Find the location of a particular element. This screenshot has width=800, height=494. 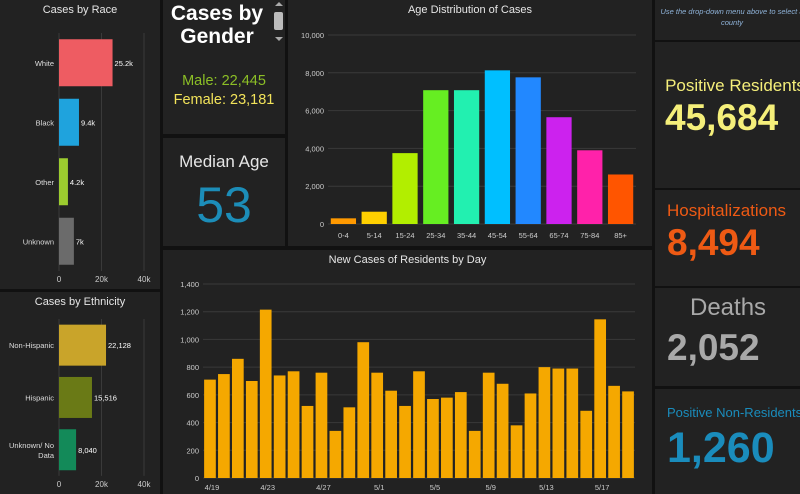

race-data-label: 4.2k is located at coordinates (77, 182).